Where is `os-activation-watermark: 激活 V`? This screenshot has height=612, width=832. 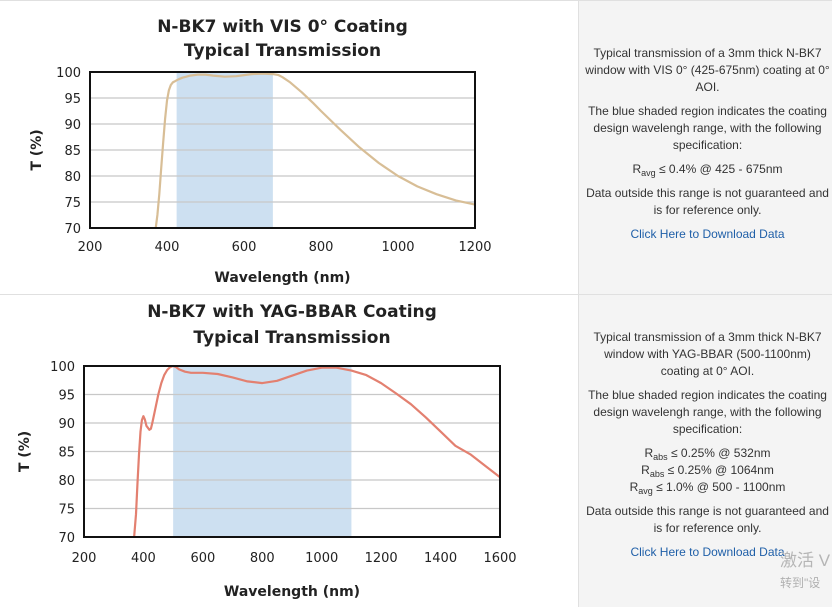
os-activation-watermark: 激活 V is located at coordinates (805, 560).